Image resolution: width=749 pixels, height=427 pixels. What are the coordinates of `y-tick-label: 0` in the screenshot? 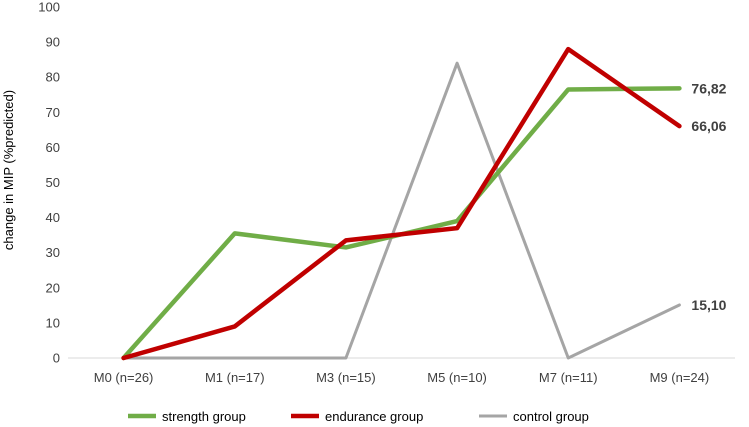 It's located at (56, 358).